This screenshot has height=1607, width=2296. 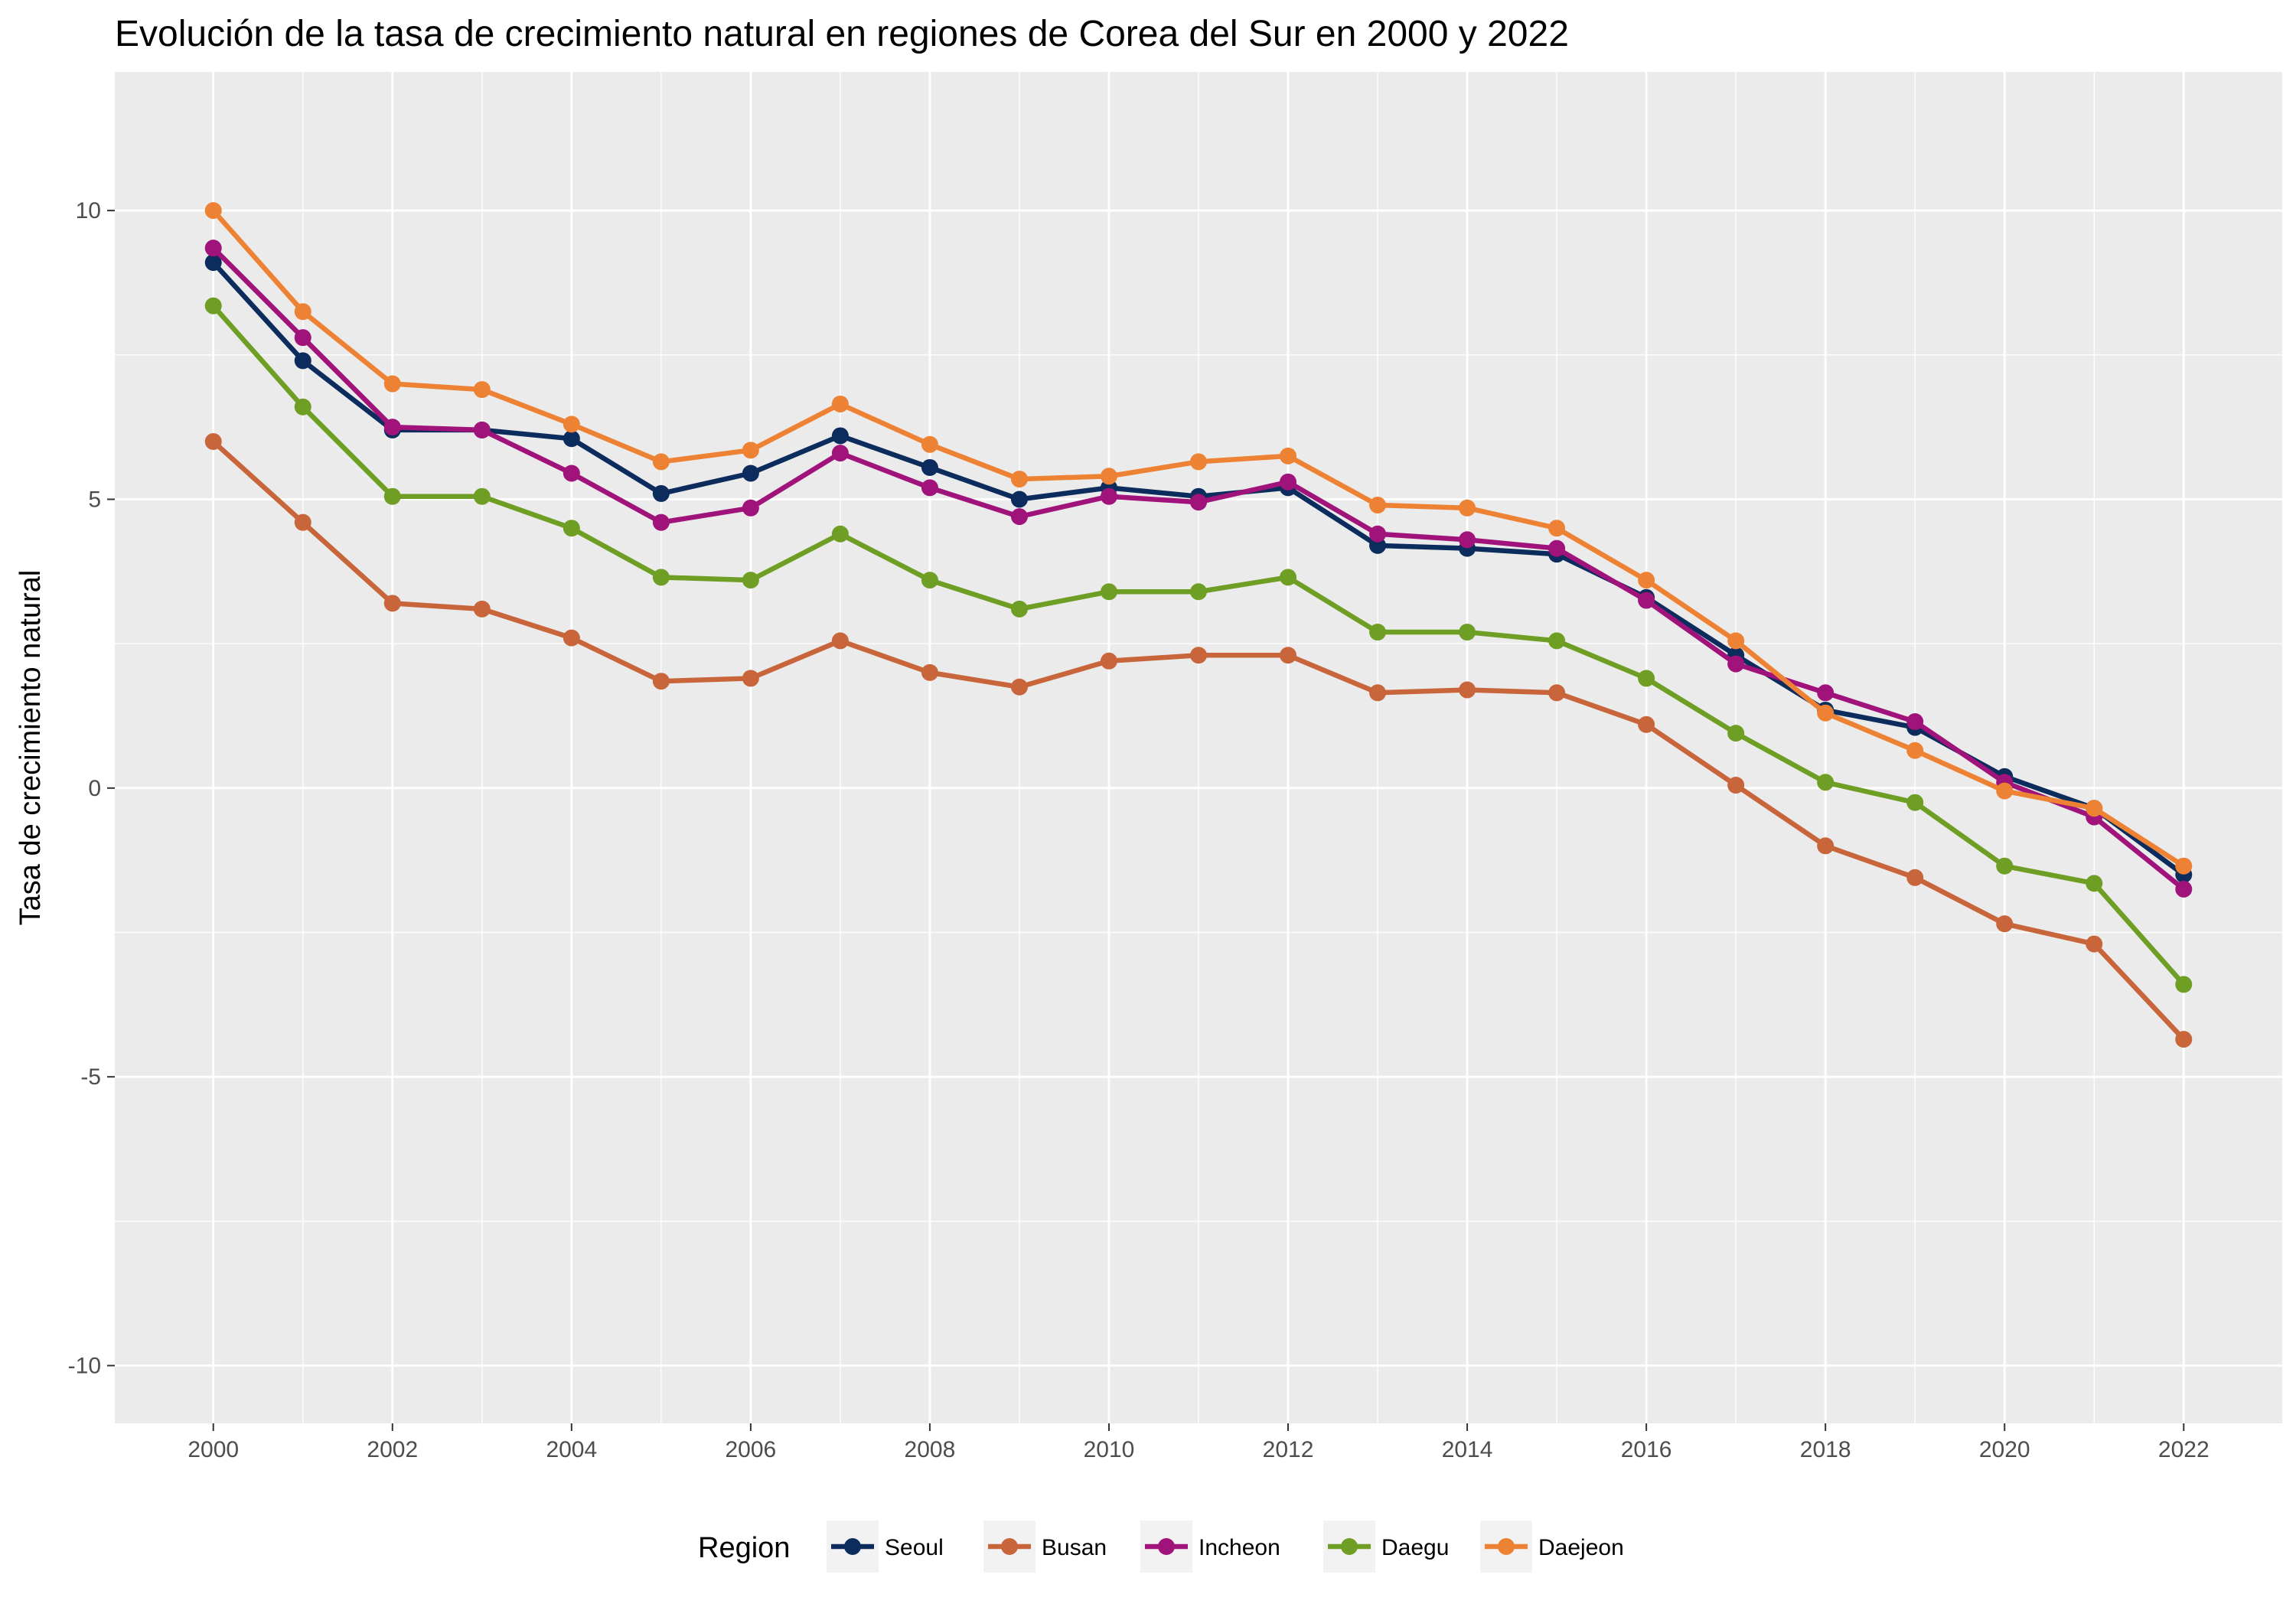 What do you see at coordinates (392, 1449) in the screenshot?
I see `x-tick-label: 2002` at bounding box center [392, 1449].